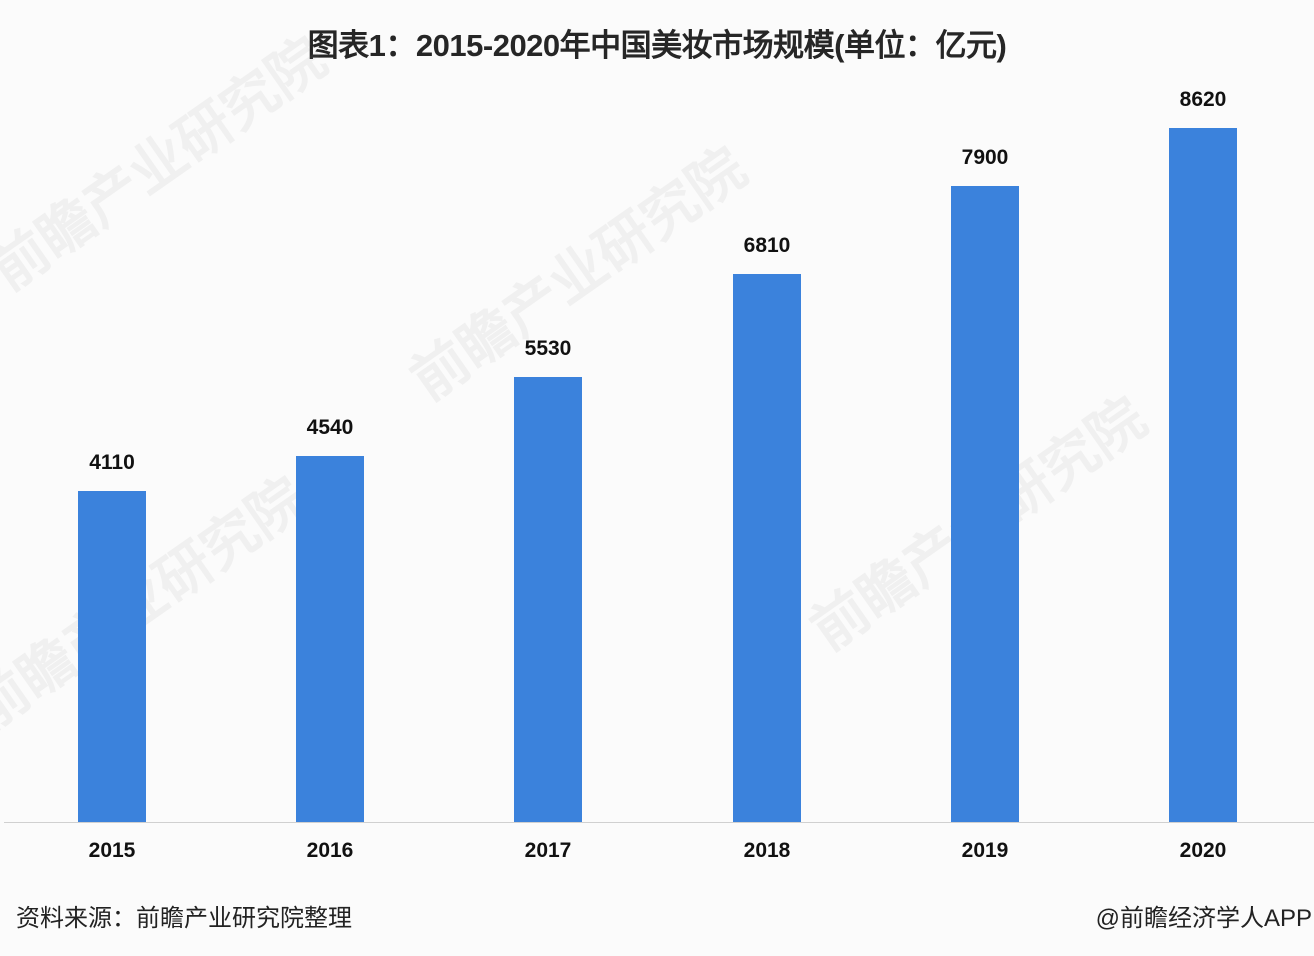  Describe the element at coordinates (985, 503) in the screenshot. I see `bar-2019` at that location.